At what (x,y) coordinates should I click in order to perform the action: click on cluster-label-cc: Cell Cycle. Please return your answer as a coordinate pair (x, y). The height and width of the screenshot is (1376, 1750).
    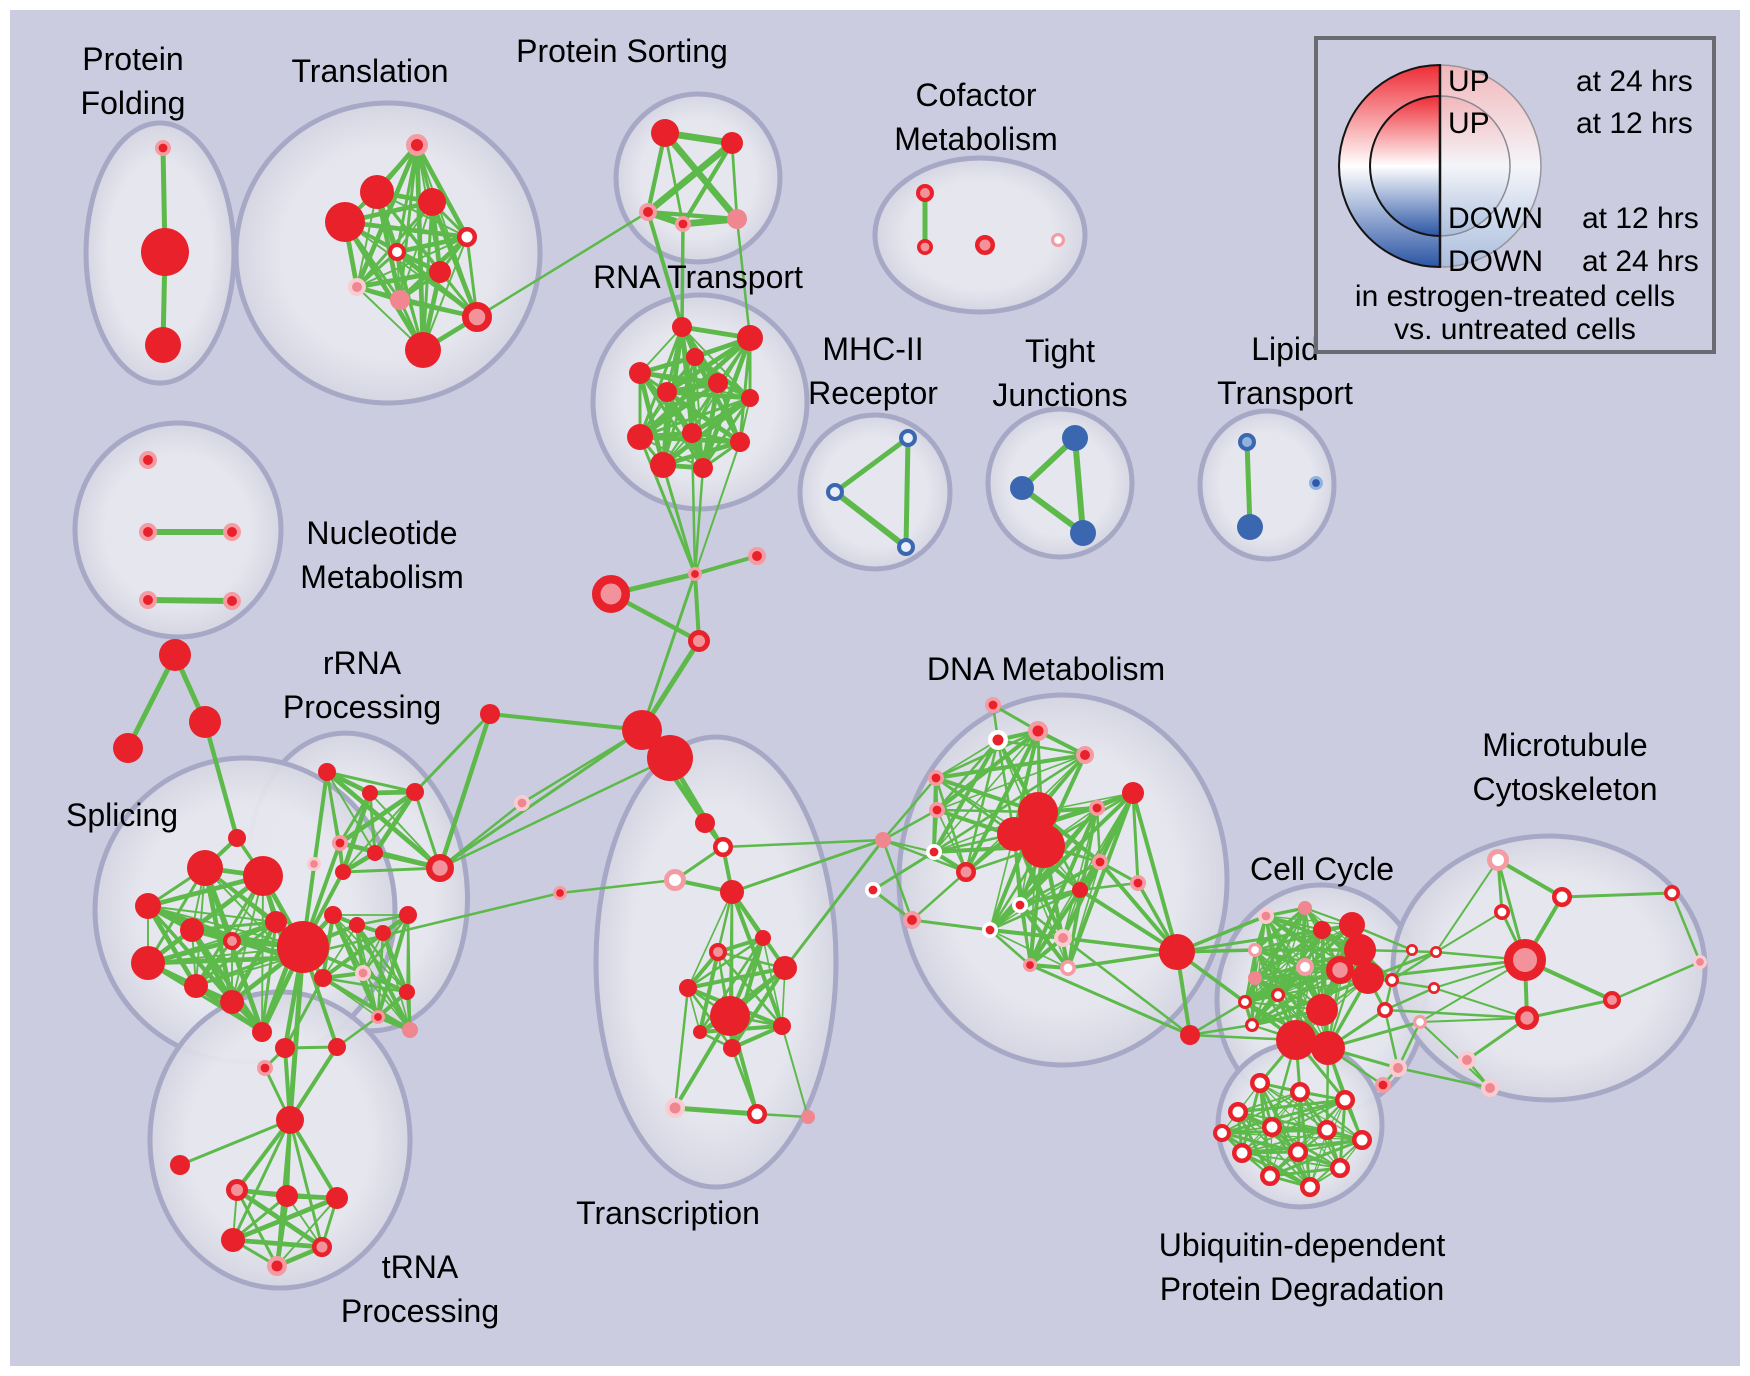
    Looking at the image, I should click on (1322, 869).